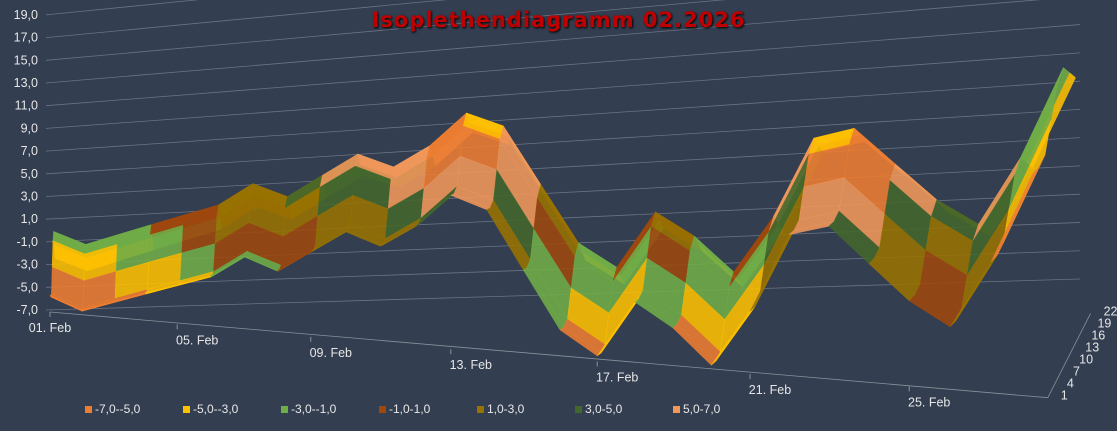 The height and width of the screenshot is (431, 1117). What do you see at coordinates (604, 409) in the screenshot?
I see `legend-label: 3,0-5,0` at bounding box center [604, 409].